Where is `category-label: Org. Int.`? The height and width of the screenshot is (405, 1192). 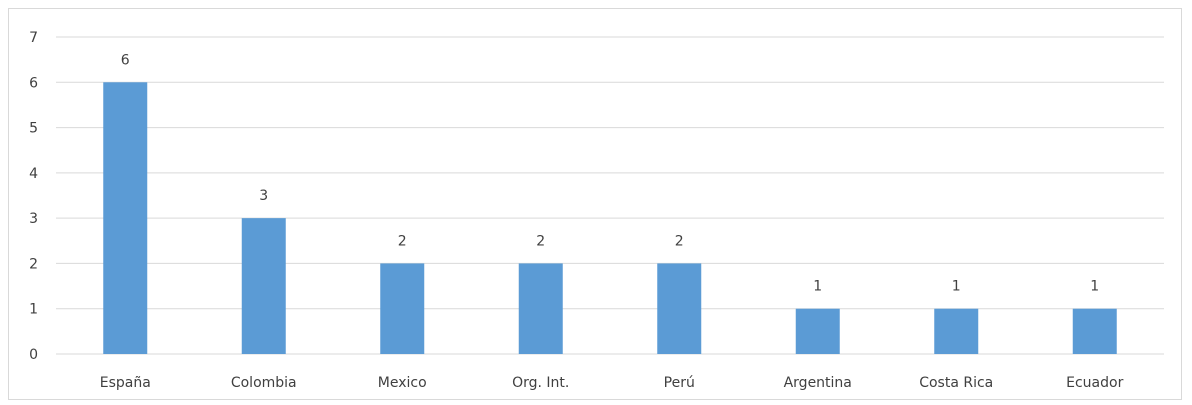 category-label: Org. Int. is located at coordinates (540, 383).